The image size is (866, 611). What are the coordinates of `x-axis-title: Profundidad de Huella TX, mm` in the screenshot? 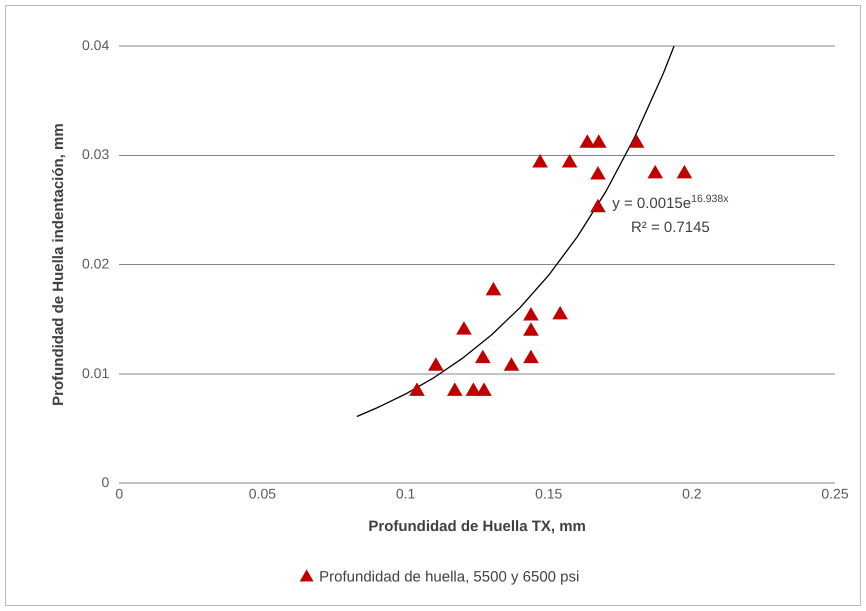 It's located at (477, 527).